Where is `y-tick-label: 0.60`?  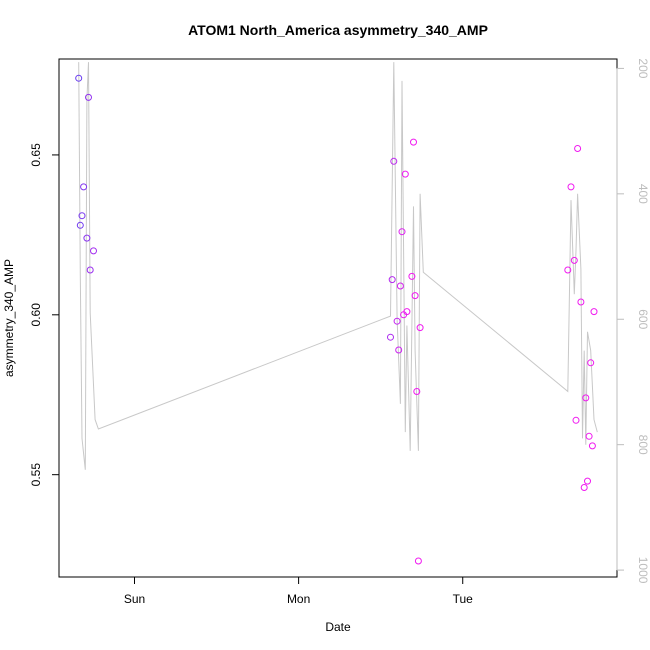 y-tick-label: 0.60 is located at coordinates (36, 315).